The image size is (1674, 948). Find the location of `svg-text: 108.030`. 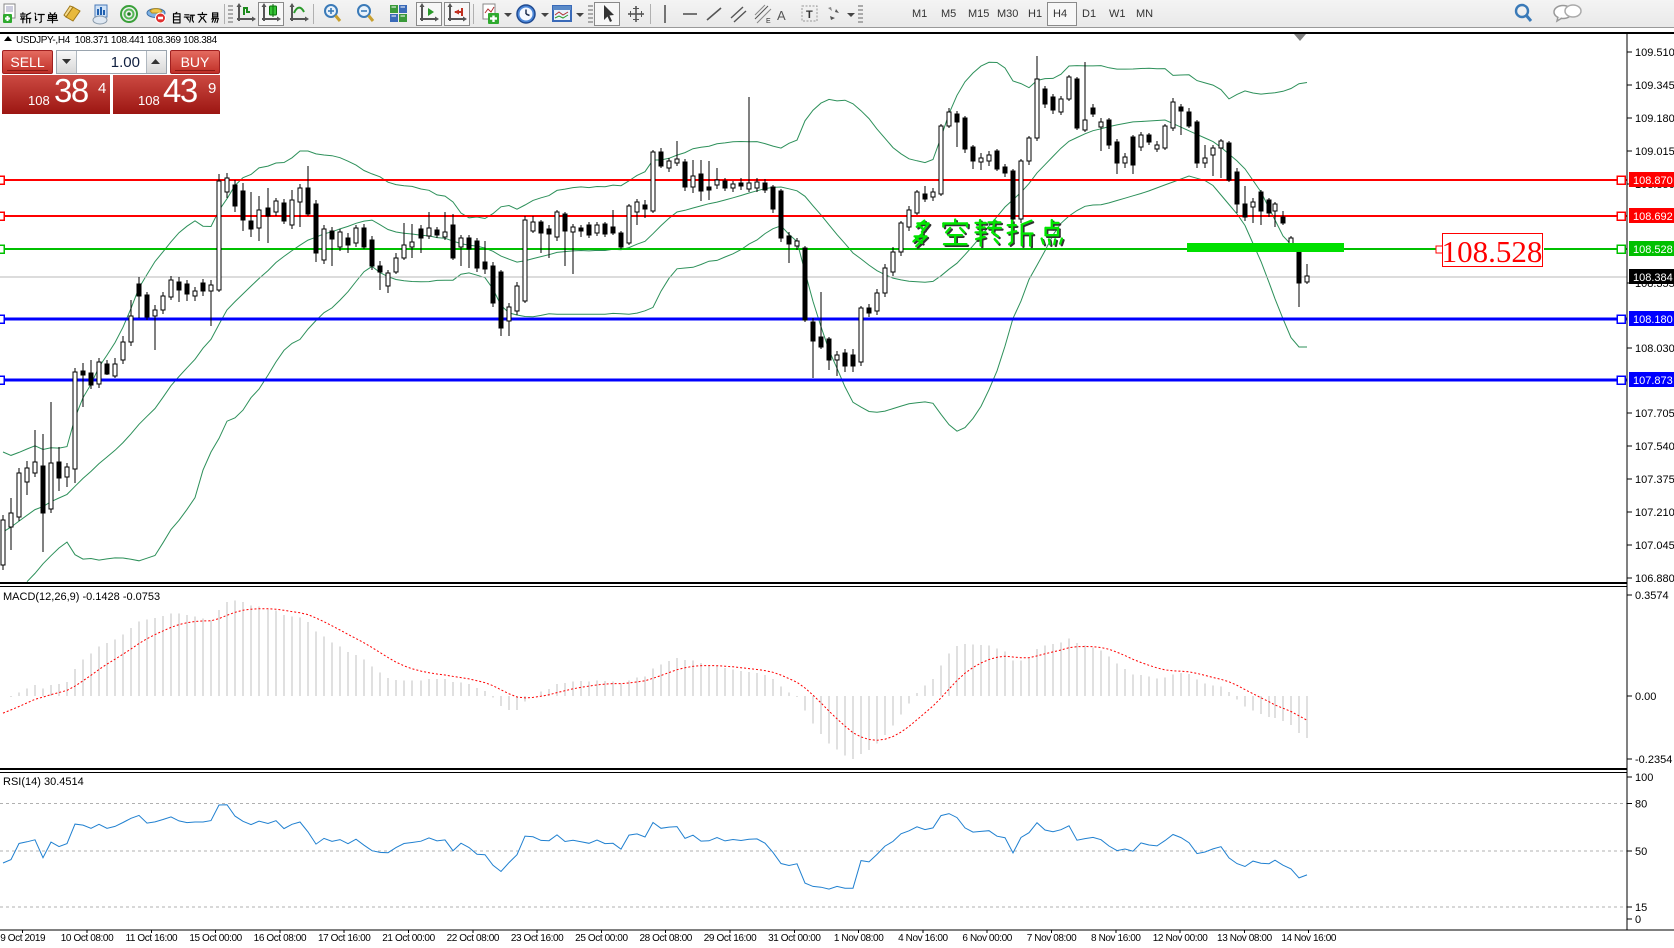

svg-text: 108.030 is located at coordinates (1654, 349).